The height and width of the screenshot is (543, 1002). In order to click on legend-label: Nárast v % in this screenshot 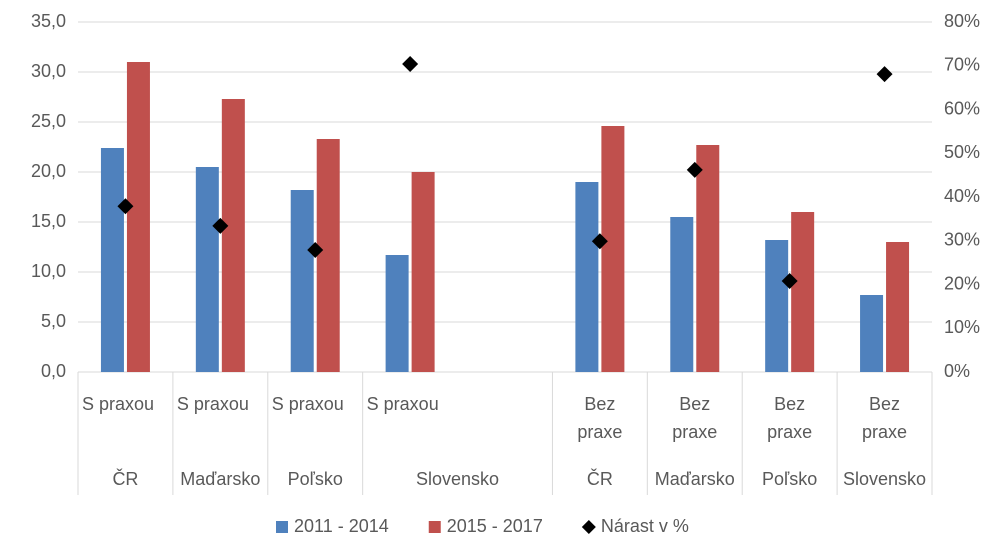, I will do `click(645, 526)`.